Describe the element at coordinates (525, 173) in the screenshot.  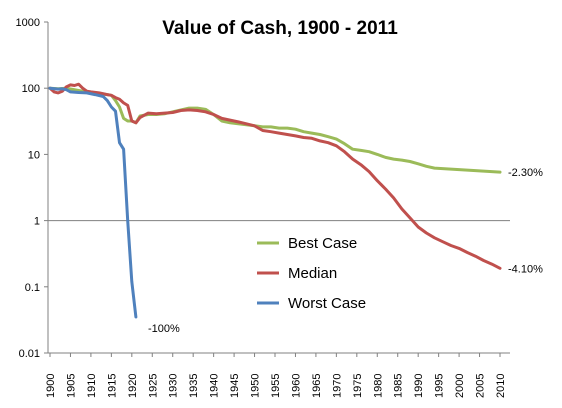
I see `series-end-label: -2.30%` at that location.